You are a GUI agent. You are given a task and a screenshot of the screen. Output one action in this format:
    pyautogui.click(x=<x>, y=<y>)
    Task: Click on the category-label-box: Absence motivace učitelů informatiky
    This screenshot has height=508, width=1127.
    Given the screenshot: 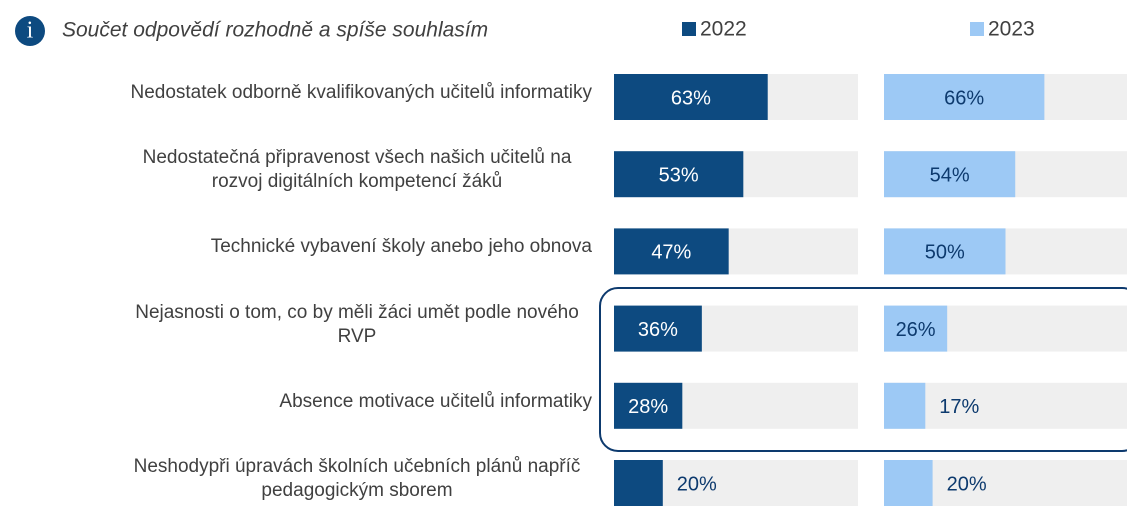 What is the action you would take?
    pyautogui.click(x=306, y=402)
    